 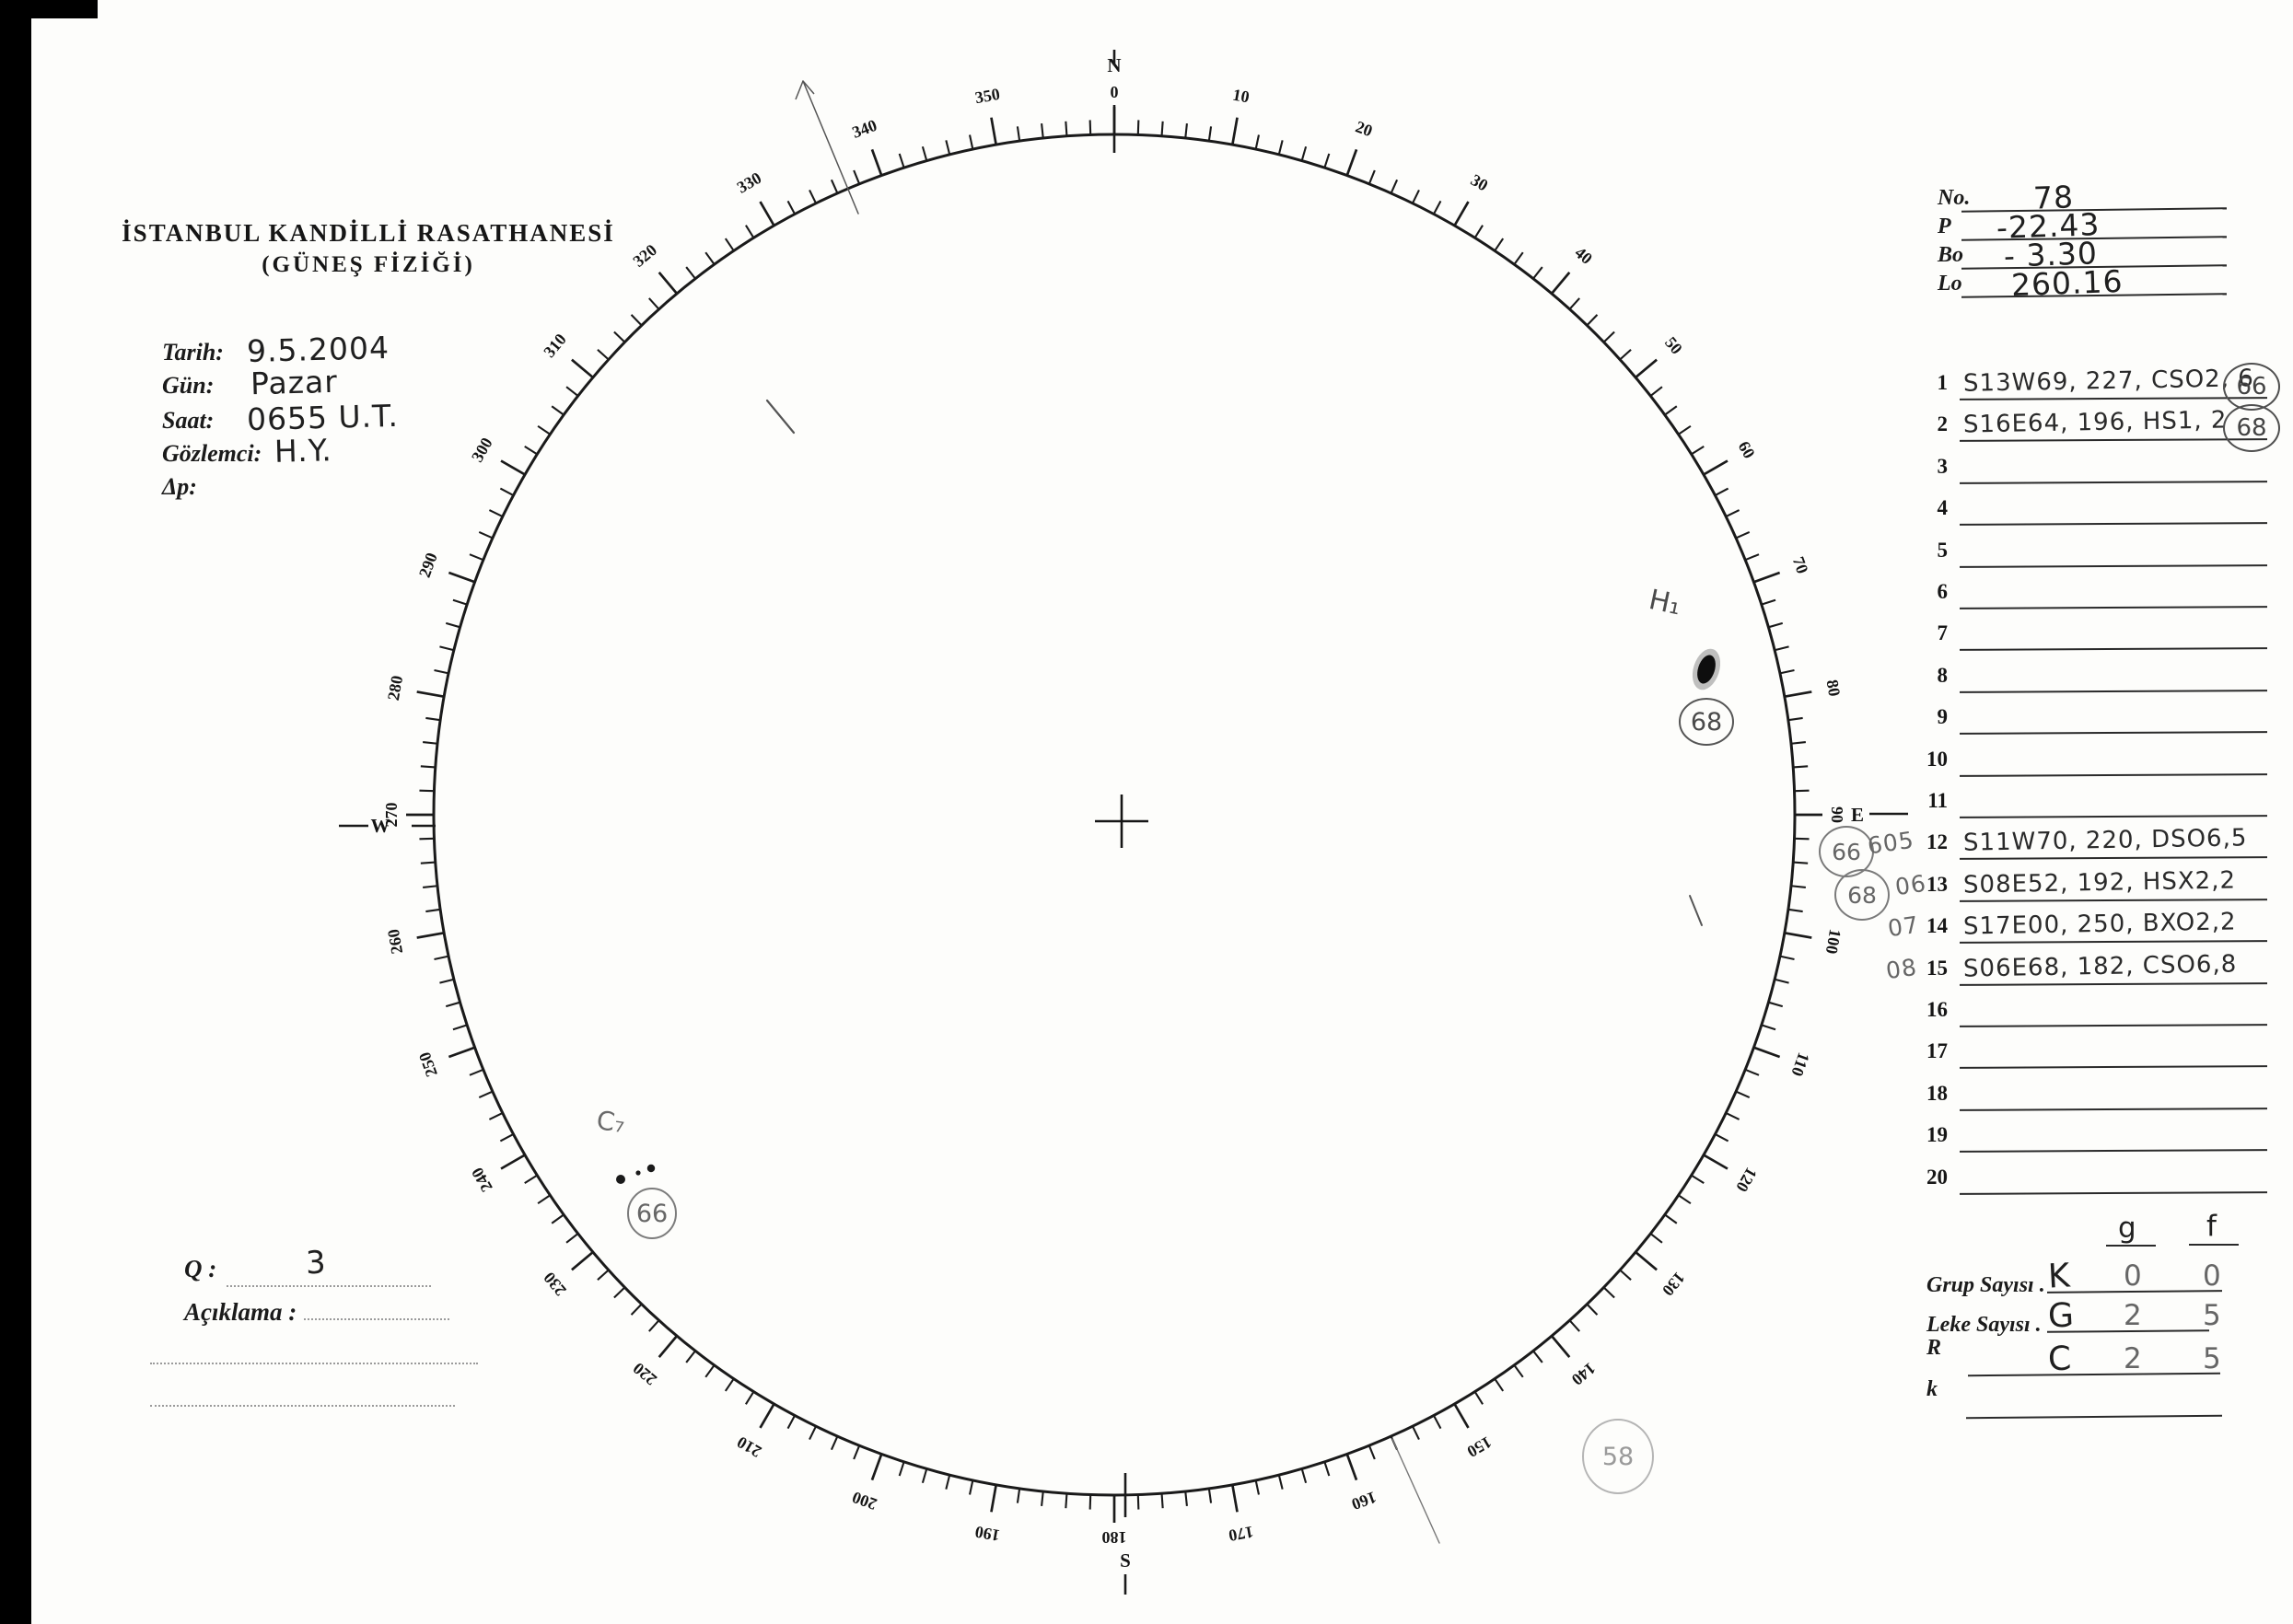 What do you see at coordinates (781, 417) in the screenshot?
I see `pencil-stroke-nw` at bounding box center [781, 417].